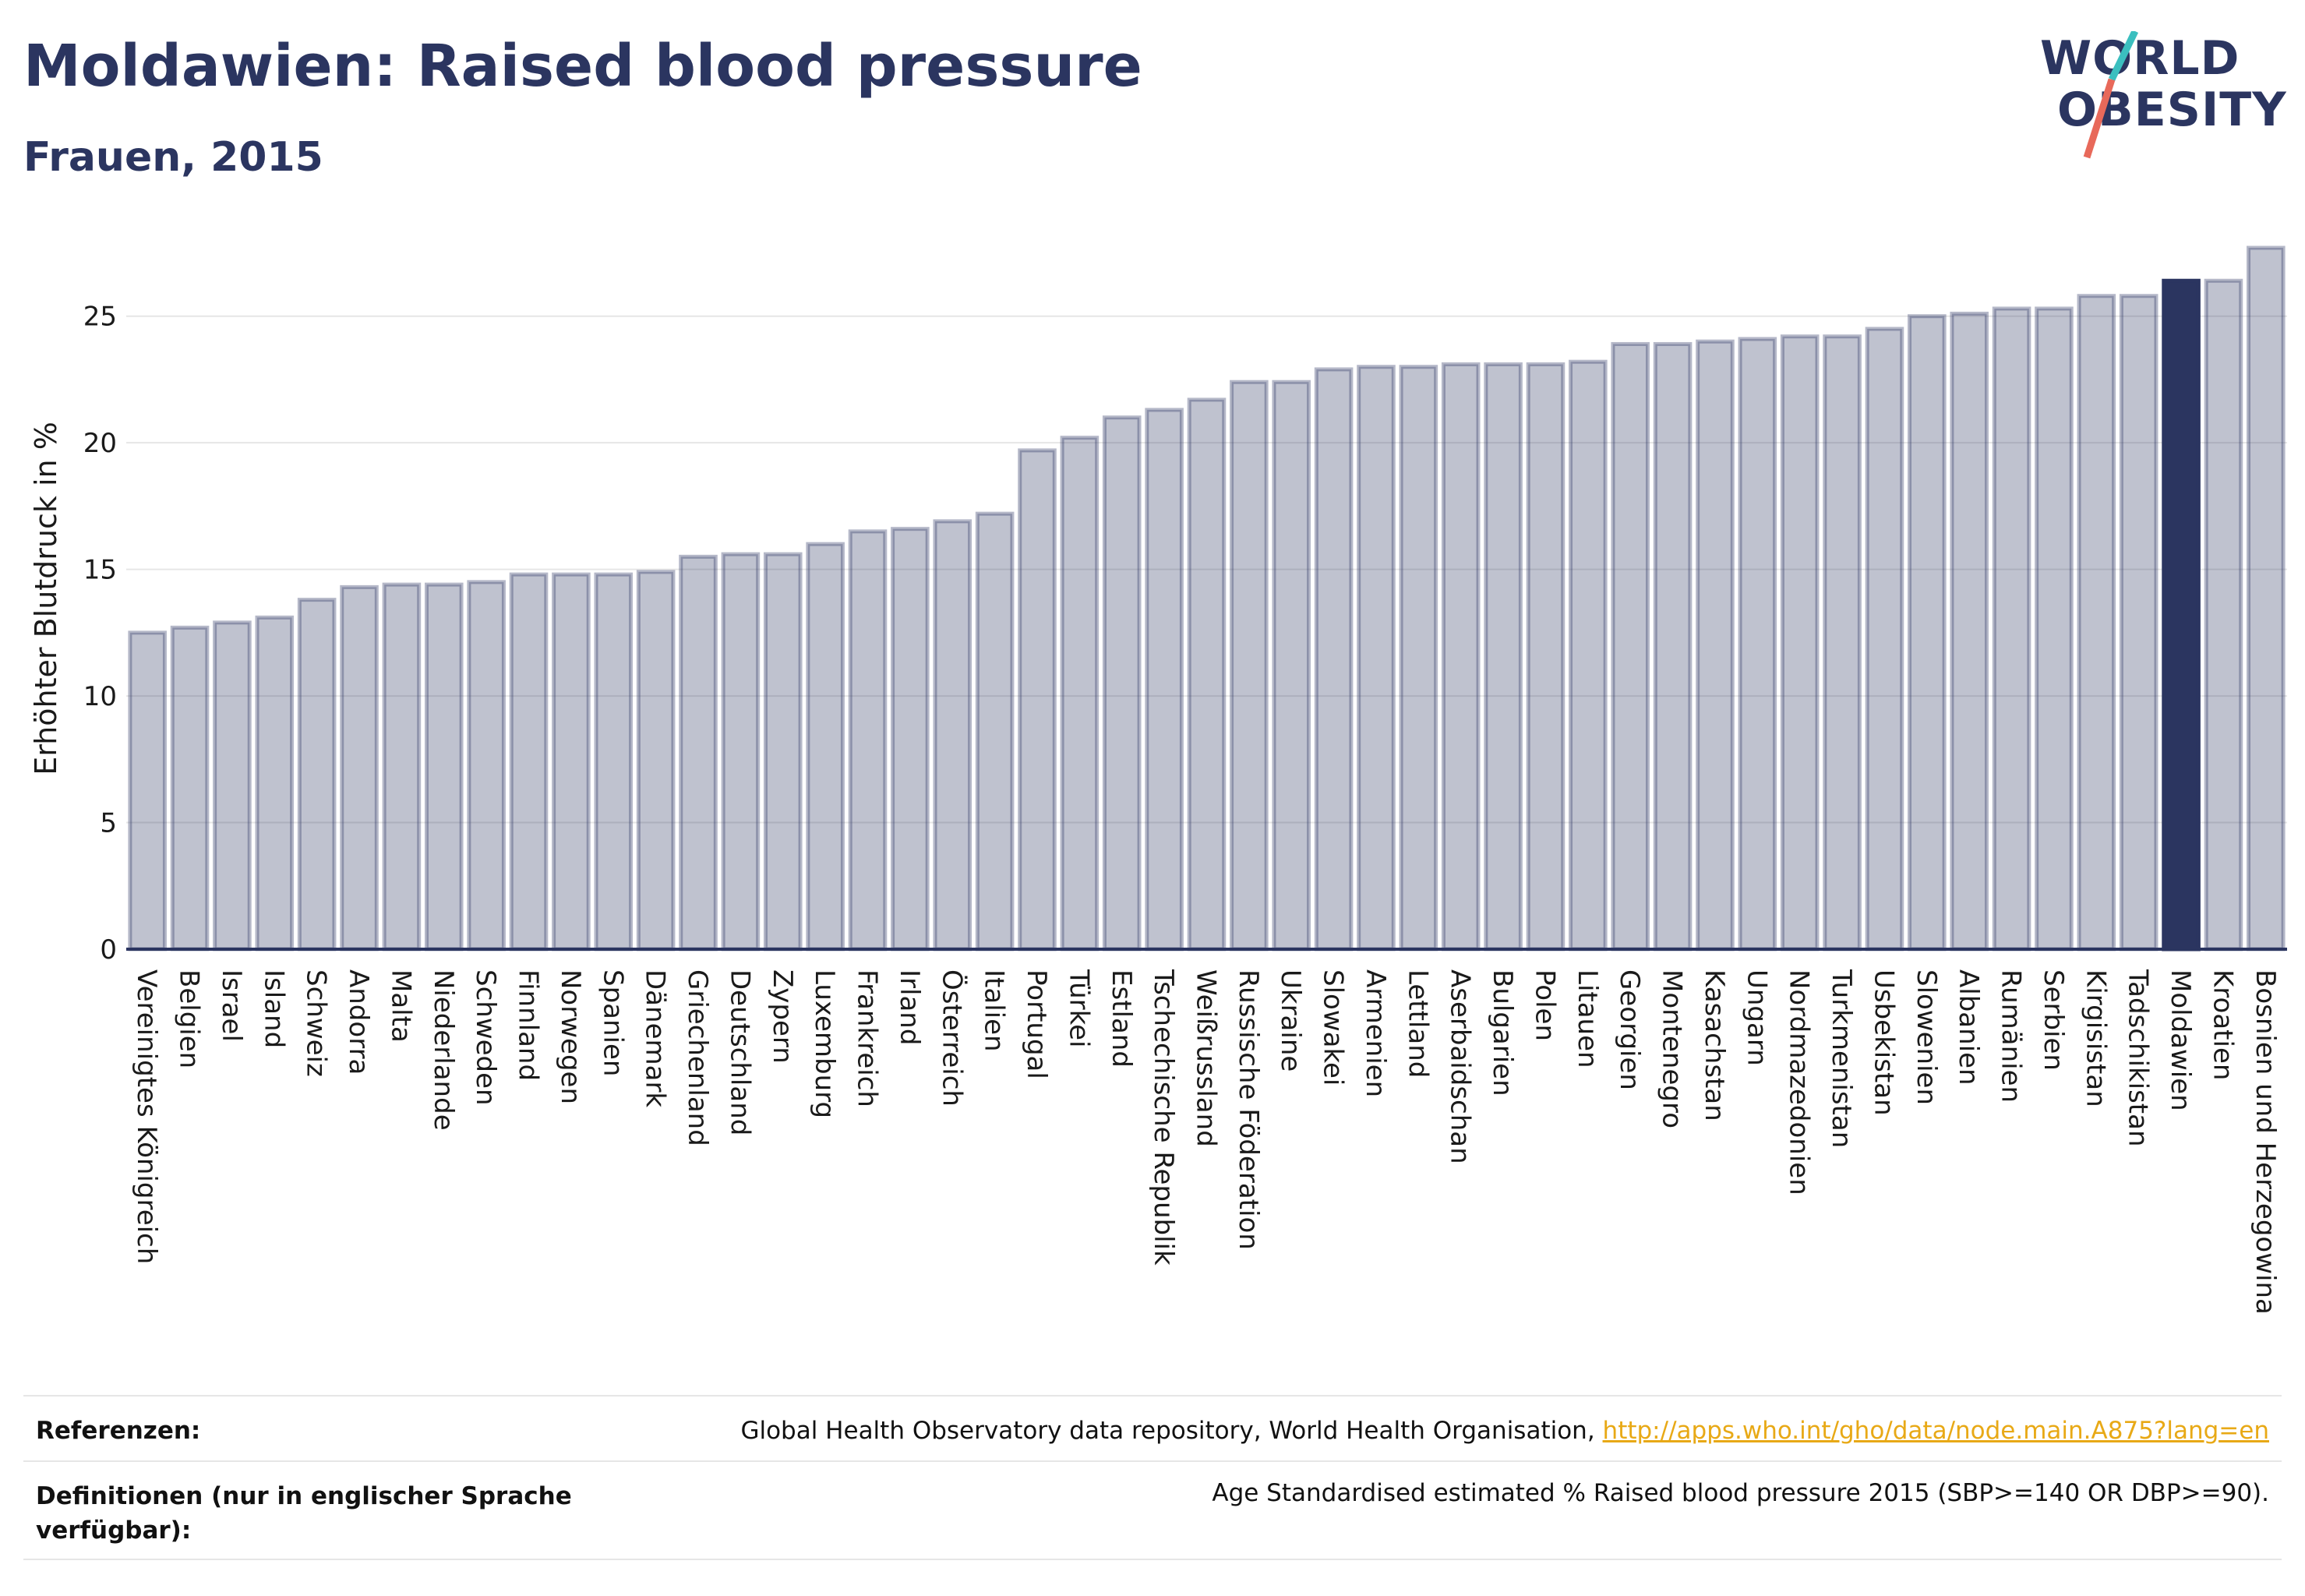 The image size is (2305, 1596). Describe the element at coordinates (909, 1007) in the screenshot. I see `x-tick-label: Irland` at that location.